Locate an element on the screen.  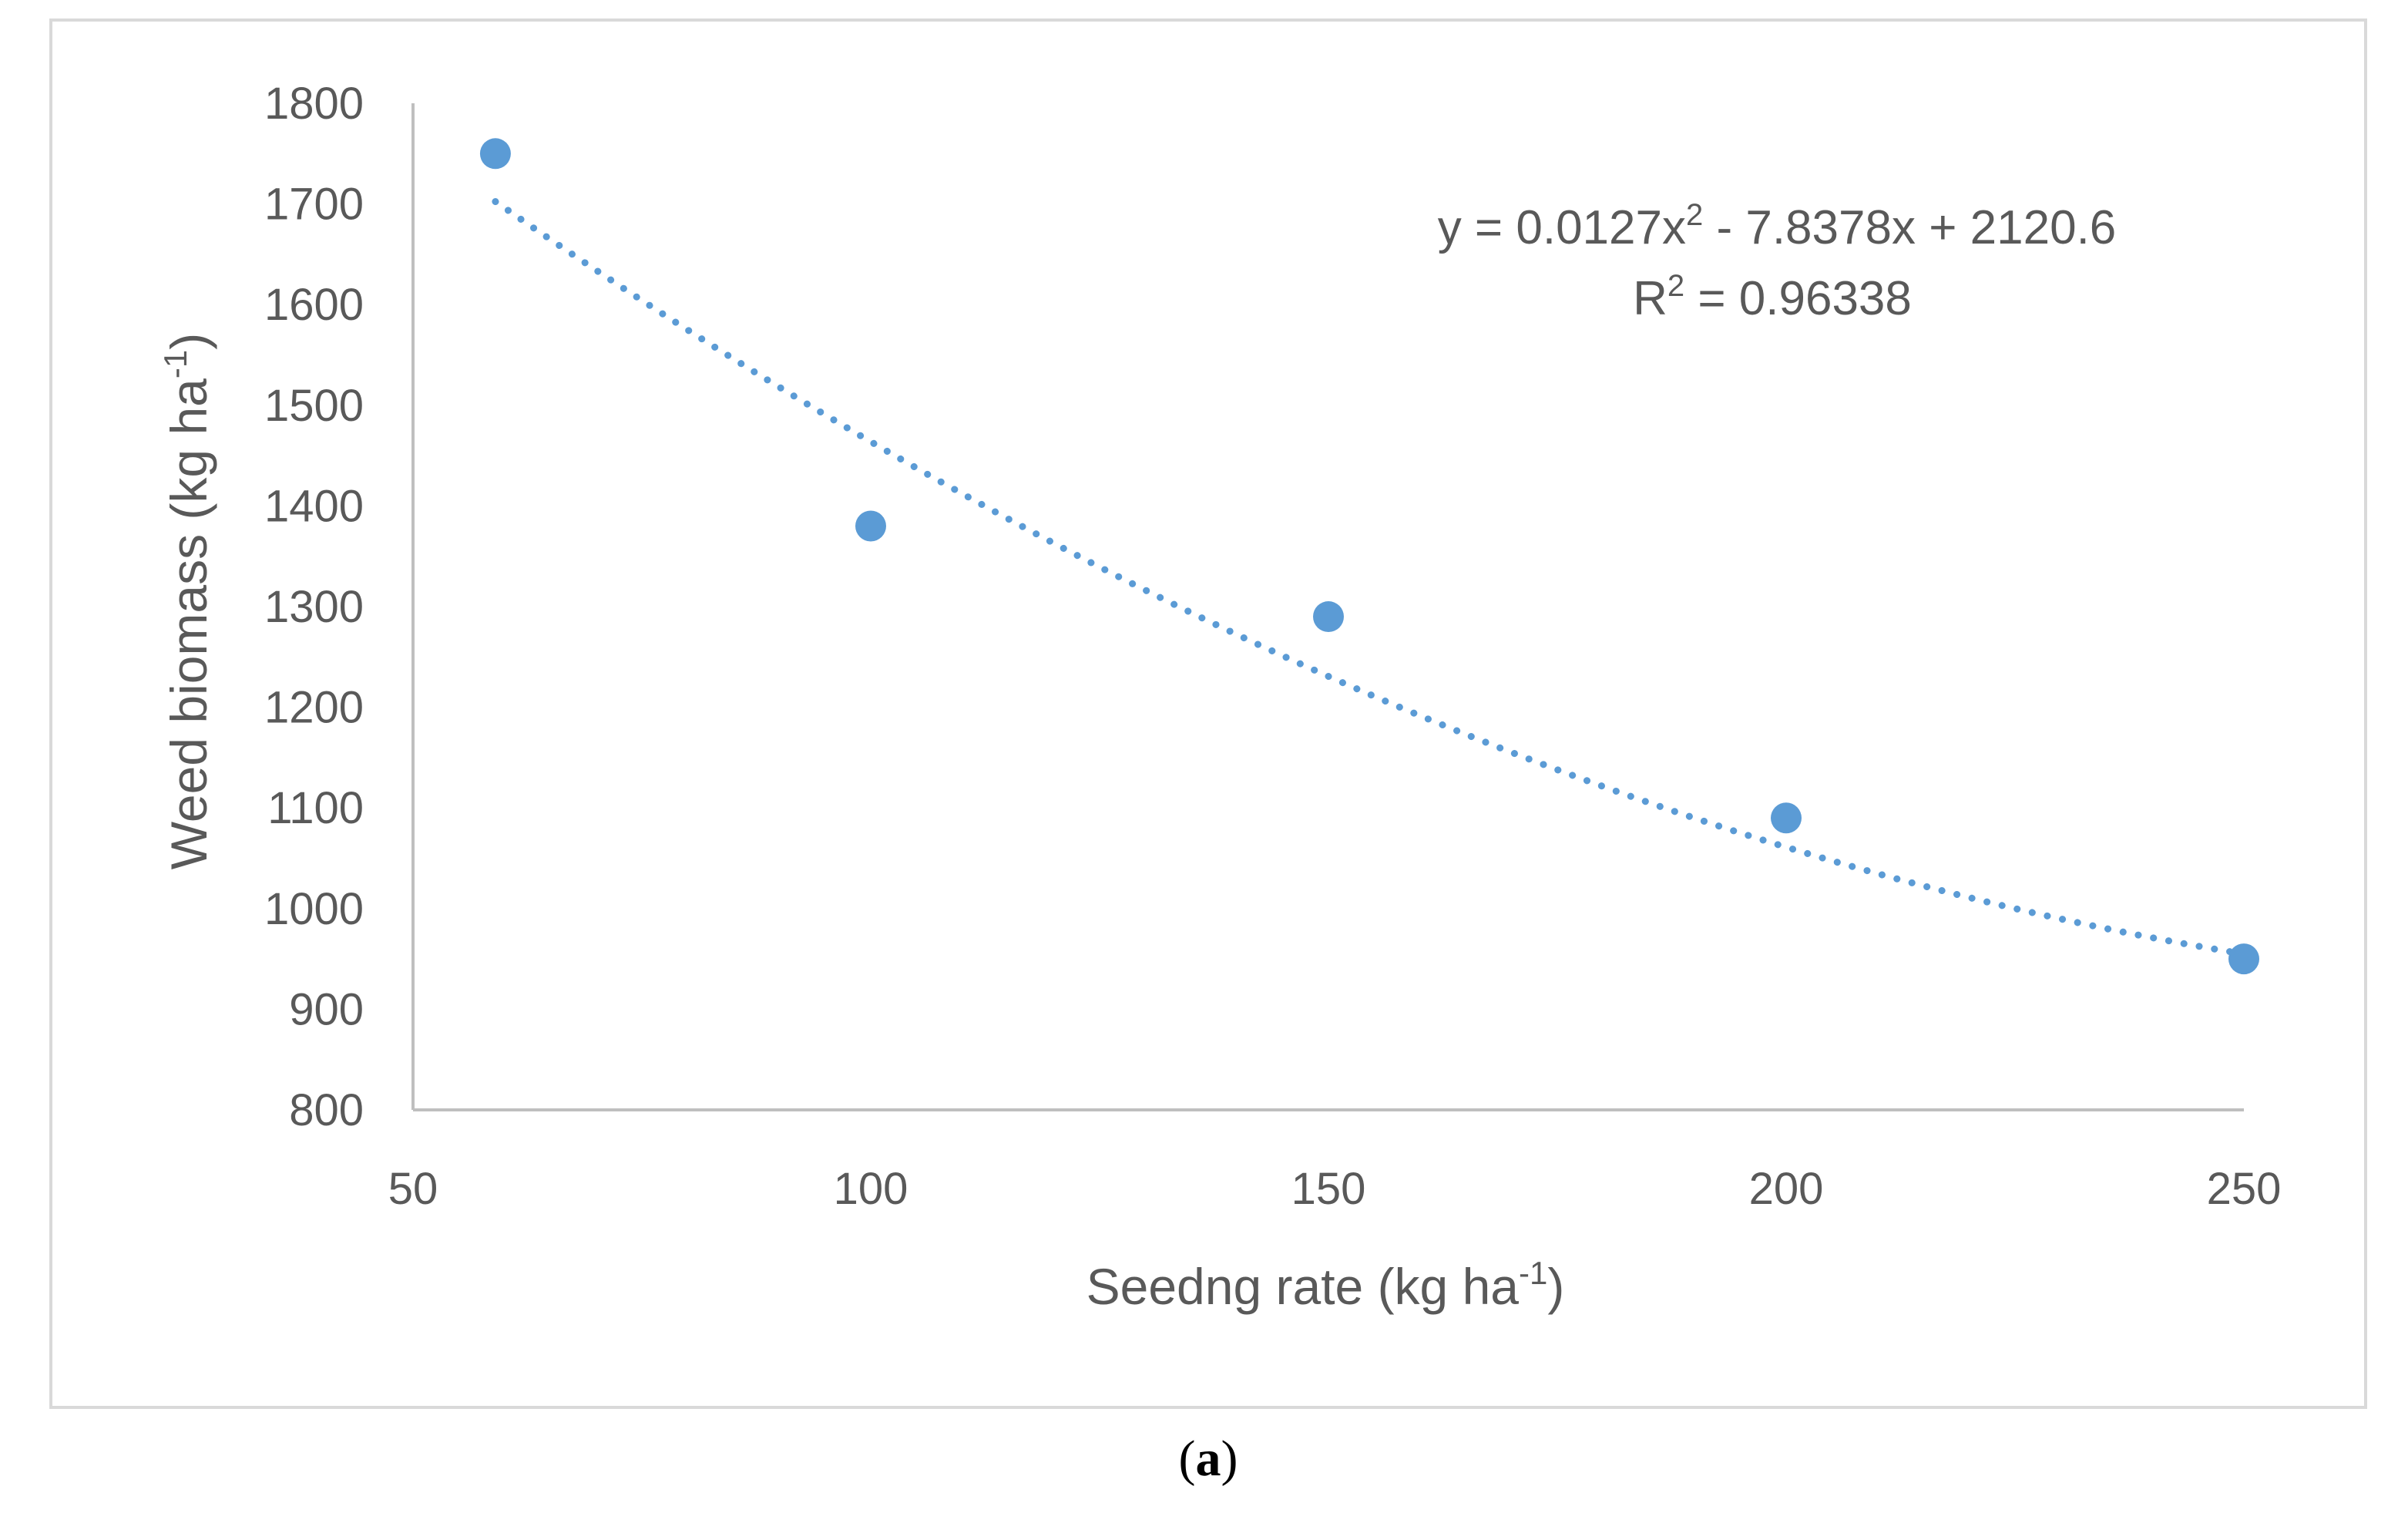
x-tick-label: 250 is located at coordinates (2244, 1189).